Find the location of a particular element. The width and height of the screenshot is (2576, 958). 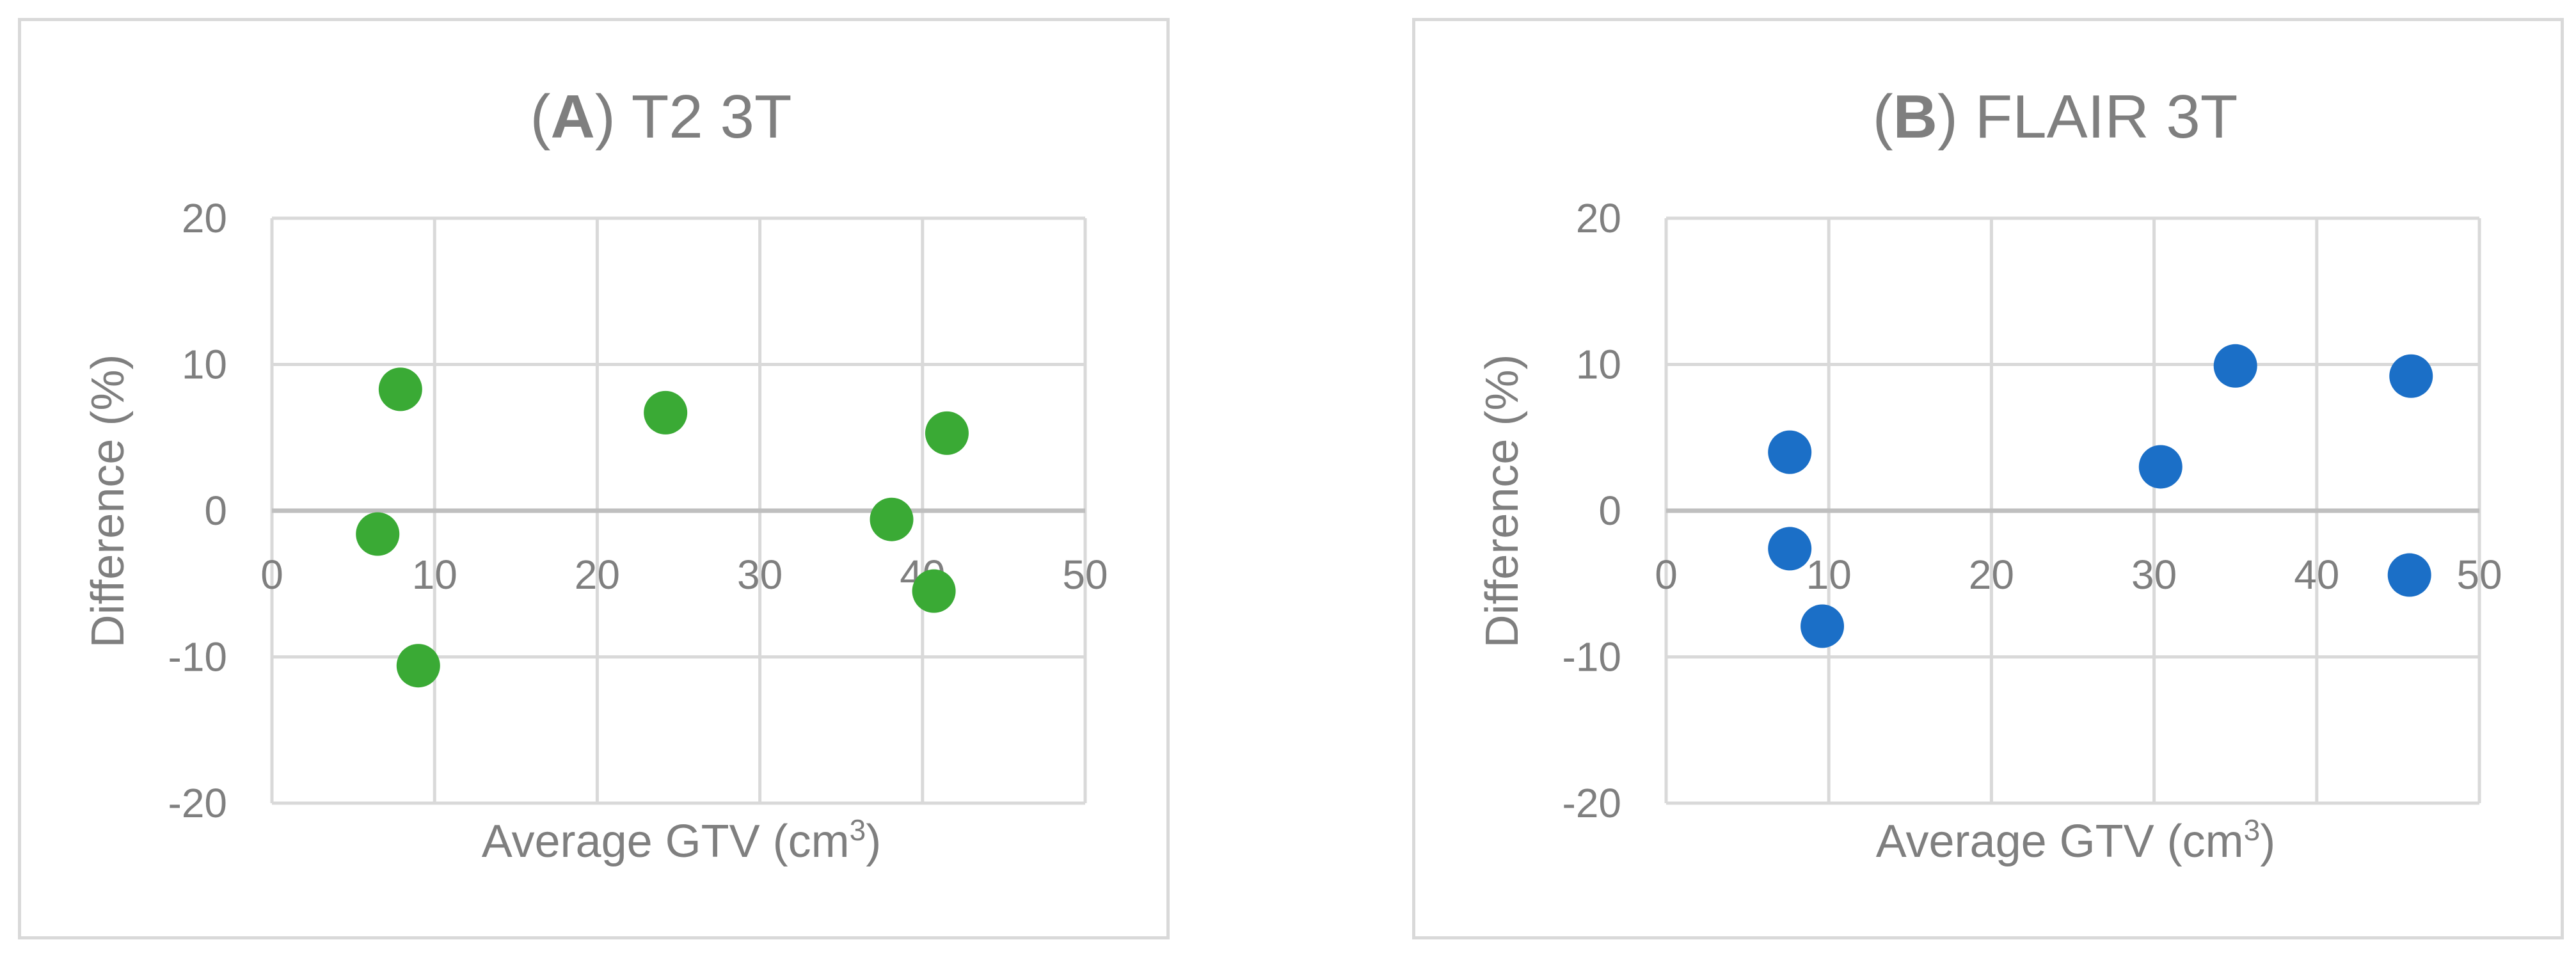

x-axis-label-suffix-b: ) is located at coordinates (2268, 841).